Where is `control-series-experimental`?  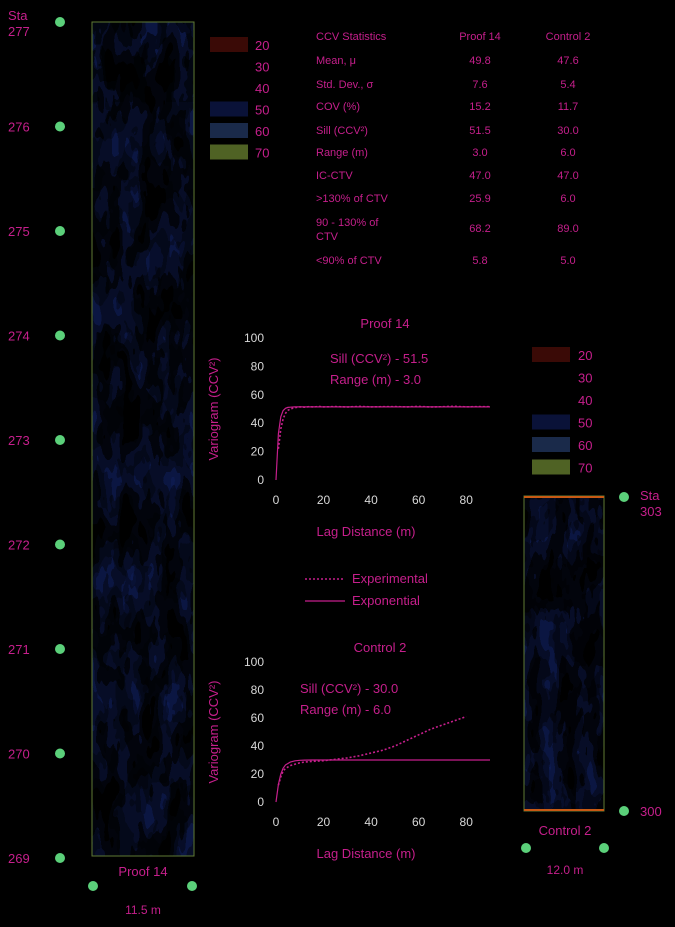
control-series-experimental is located at coordinates (372, 750).